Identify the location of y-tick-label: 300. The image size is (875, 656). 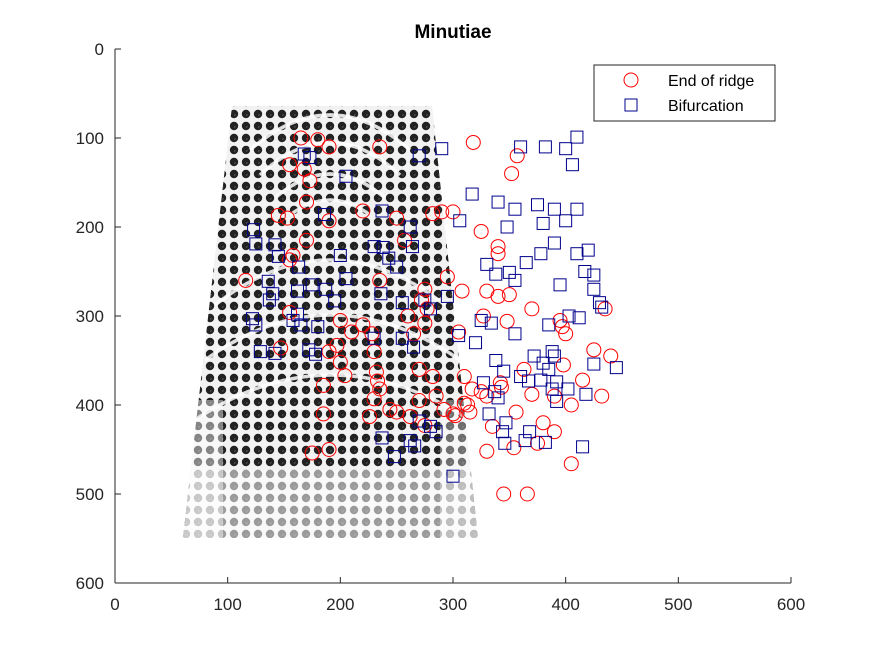
(90, 316).